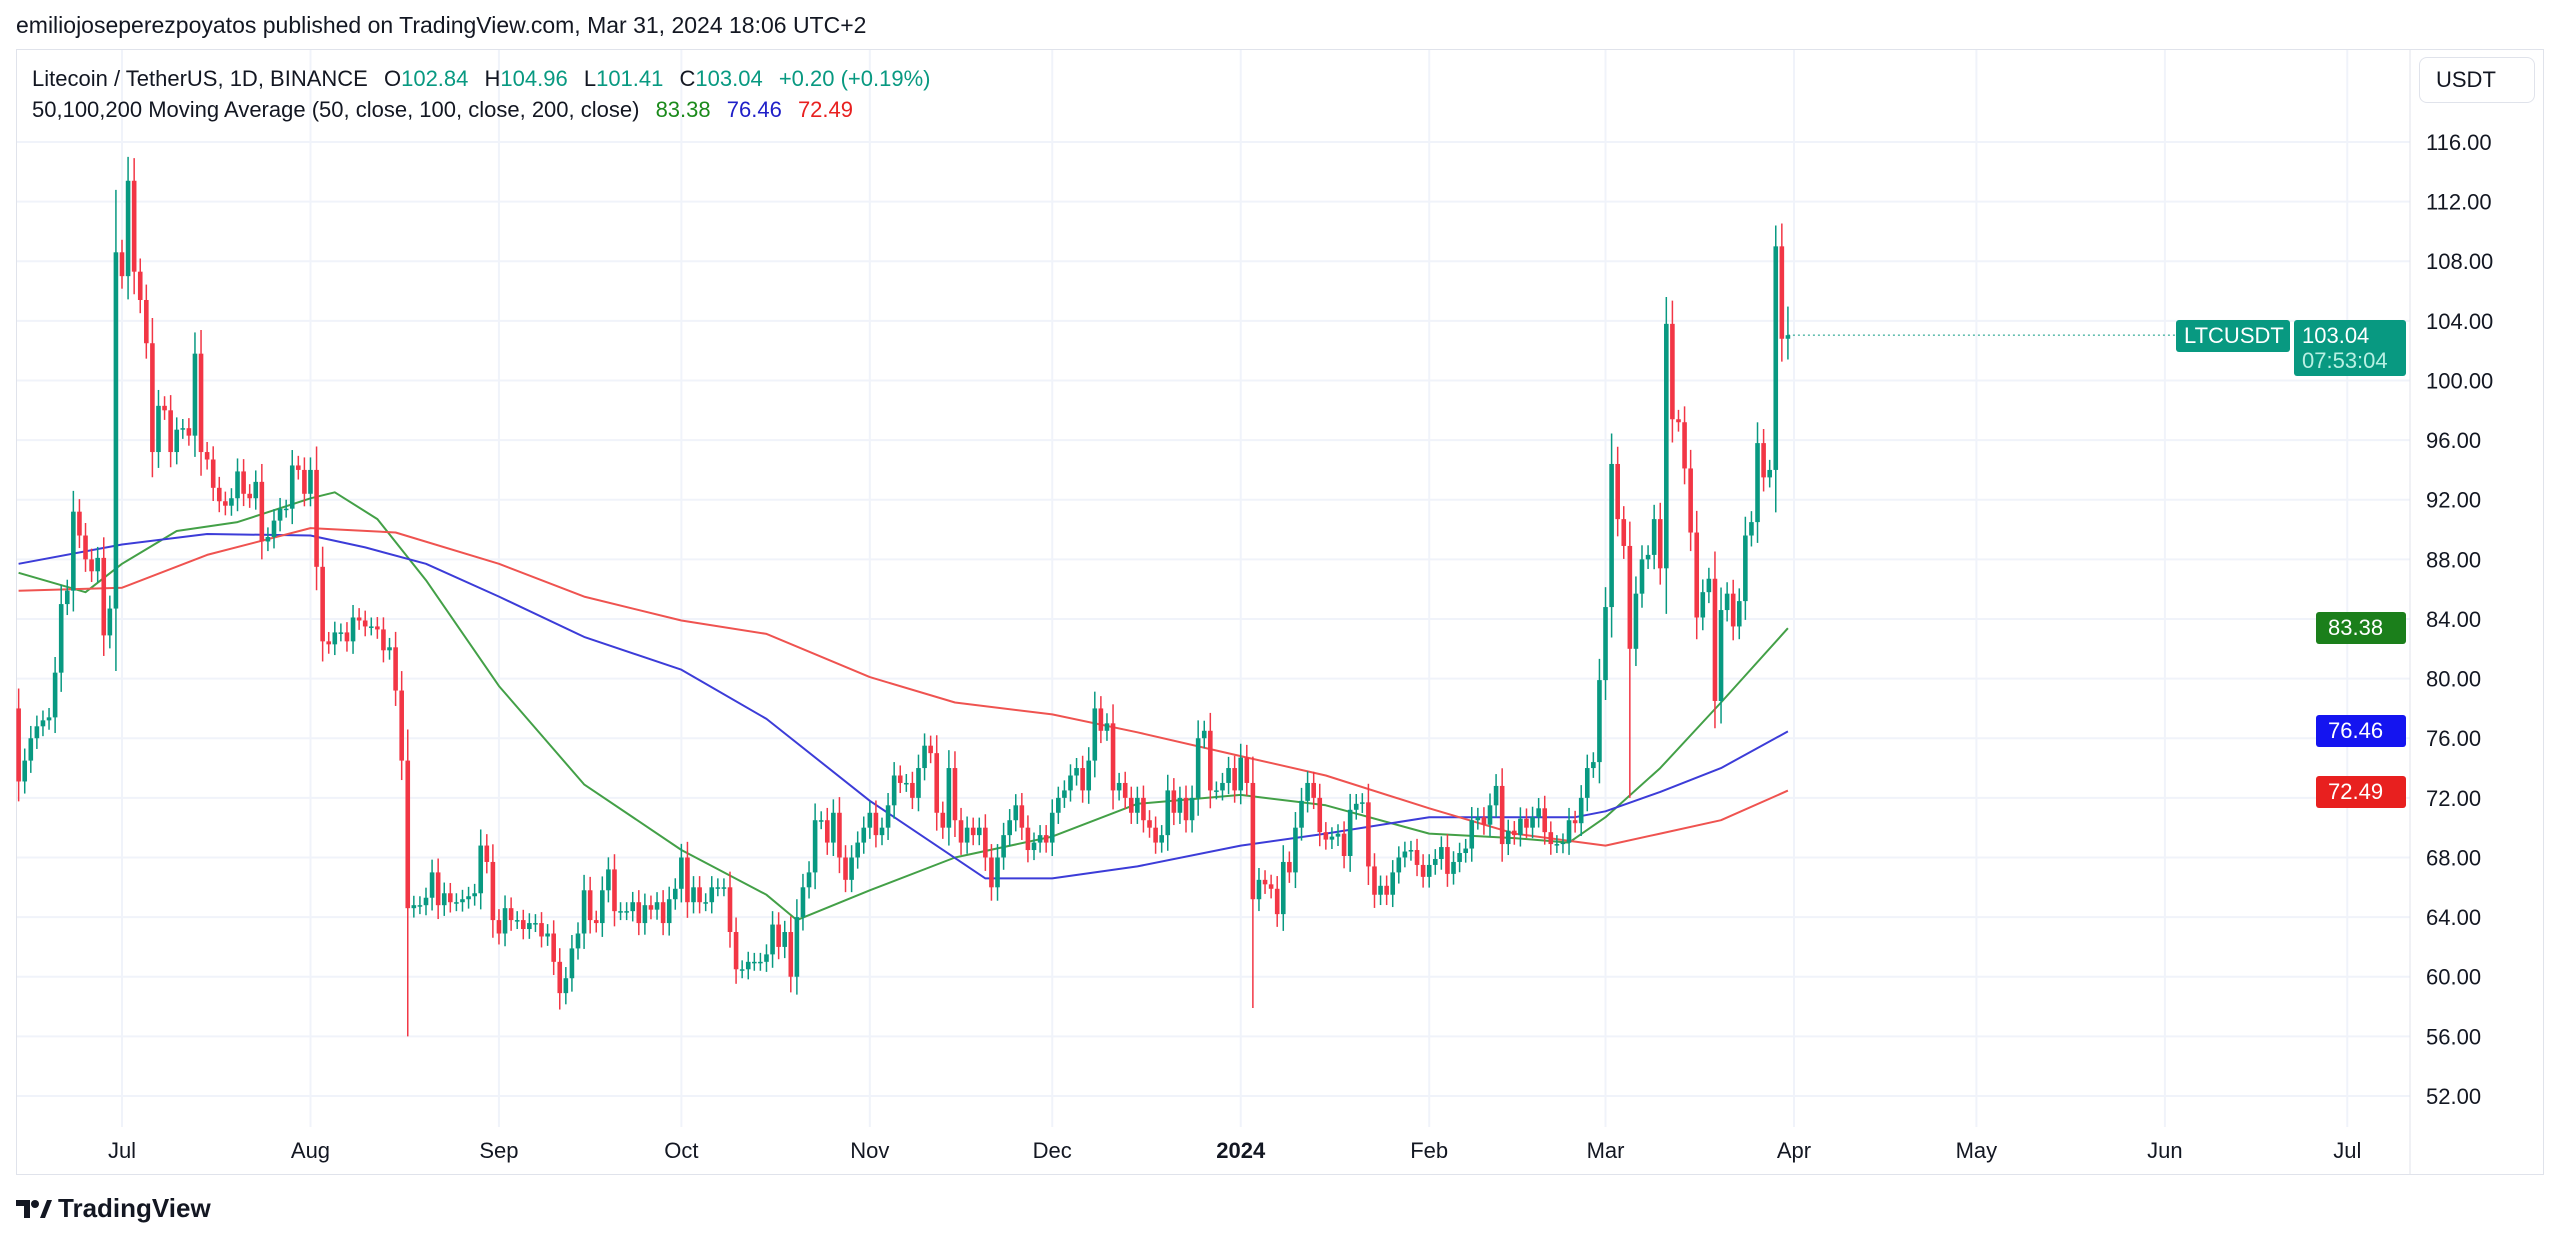 This screenshot has width=2560, height=1240. Describe the element at coordinates (2453, 857) in the screenshot. I see `price-tick-label: 68.00` at that location.